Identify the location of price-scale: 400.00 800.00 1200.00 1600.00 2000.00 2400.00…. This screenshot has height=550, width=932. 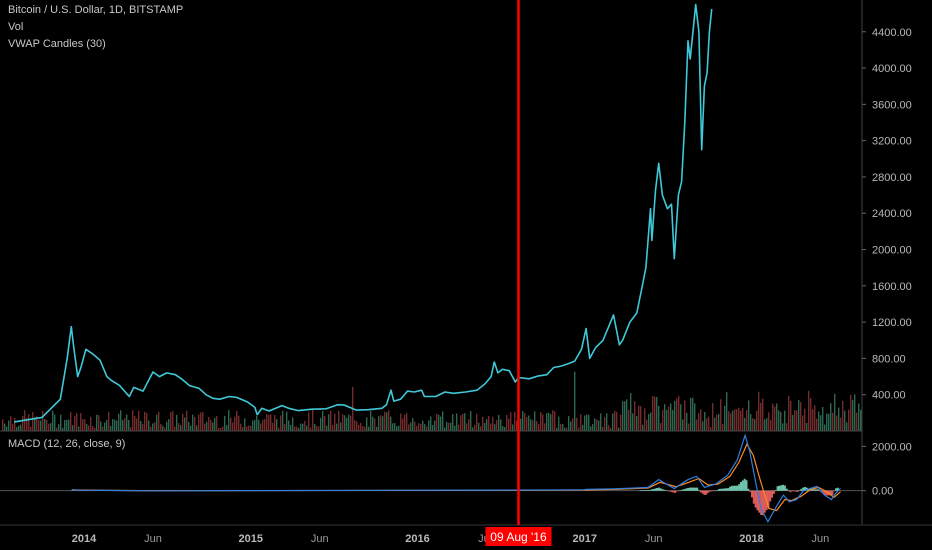
(887, 262).